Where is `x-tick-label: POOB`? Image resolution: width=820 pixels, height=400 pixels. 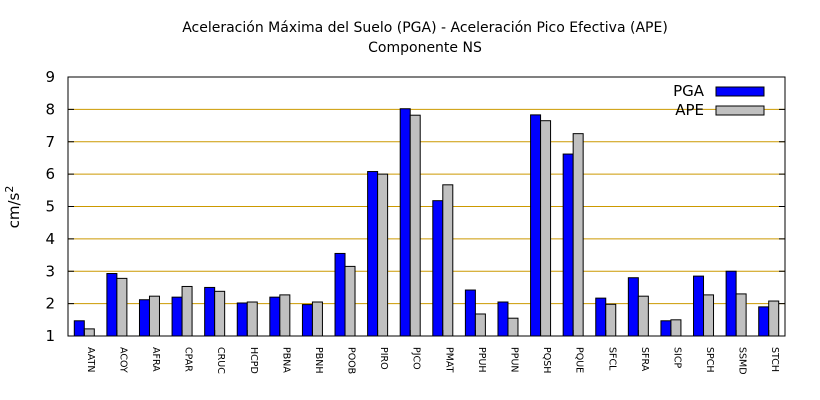
x-tick-label: POOB is located at coordinates (351, 360).